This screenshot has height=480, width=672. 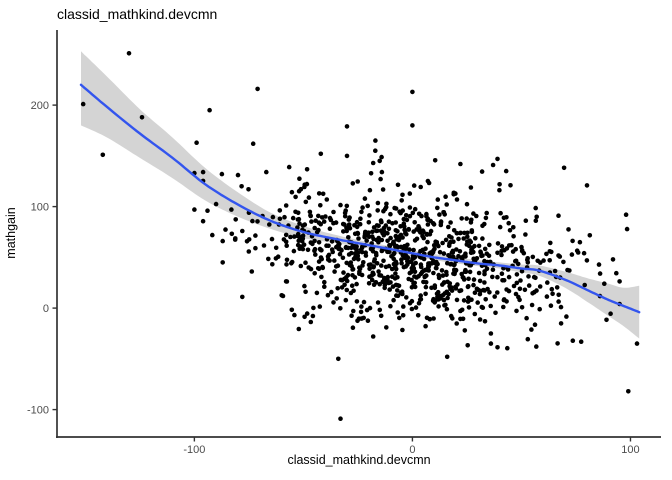 I want to click on x-axis-label: classid_mathkind.devcmn, so click(x=358, y=460).